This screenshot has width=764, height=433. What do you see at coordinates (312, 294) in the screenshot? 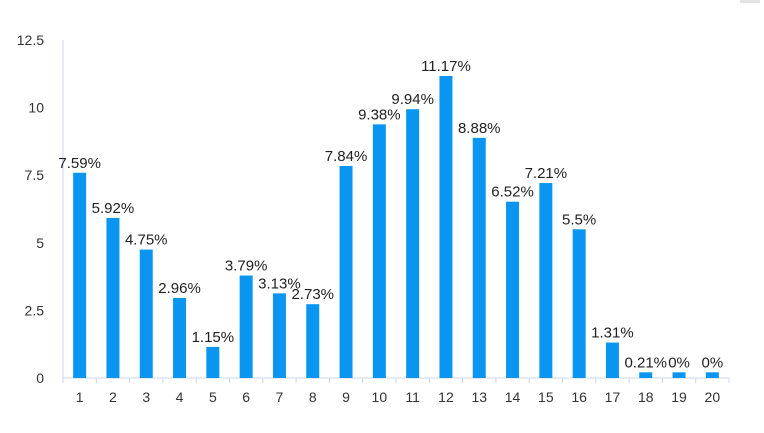
I see `data-label: 2.73%` at bounding box center [312, 294].